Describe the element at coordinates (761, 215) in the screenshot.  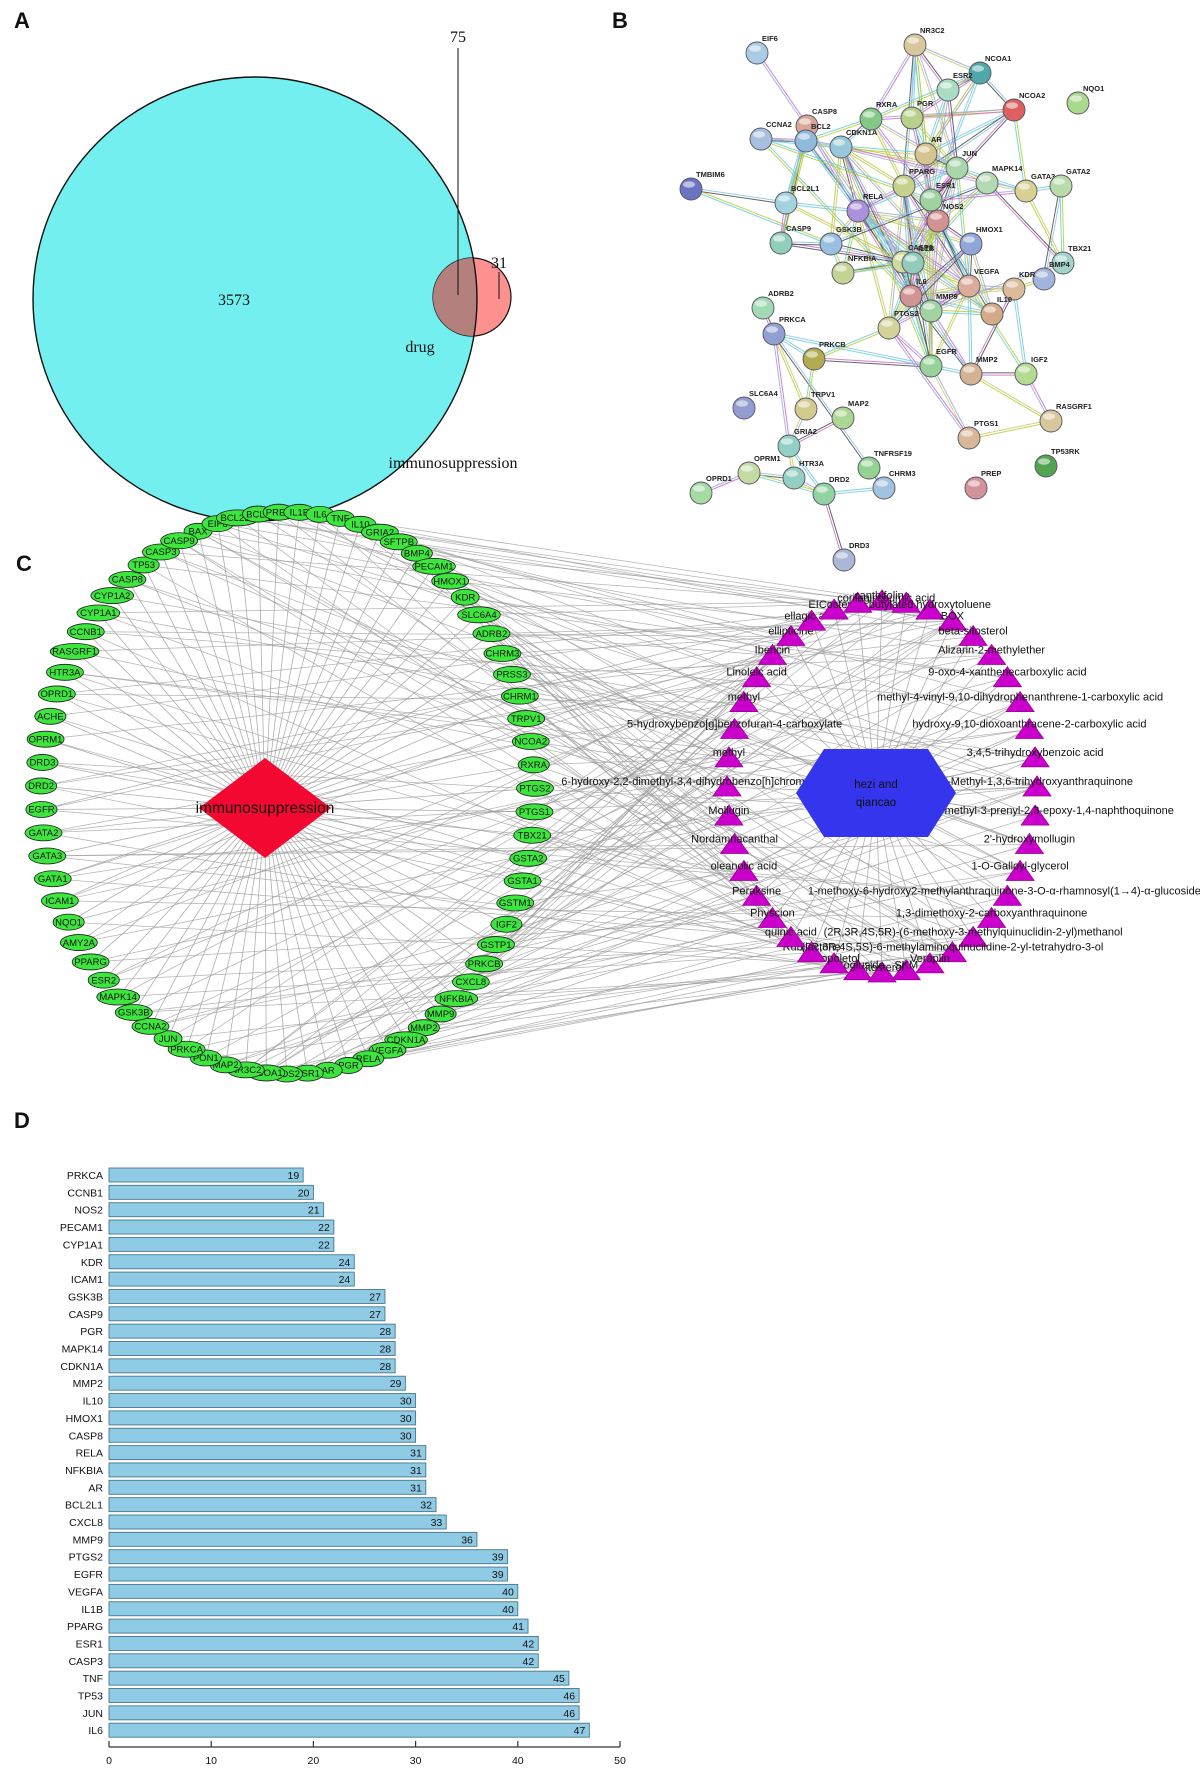
I see `string-edge-TMBIM6-GSK3B` at that location.